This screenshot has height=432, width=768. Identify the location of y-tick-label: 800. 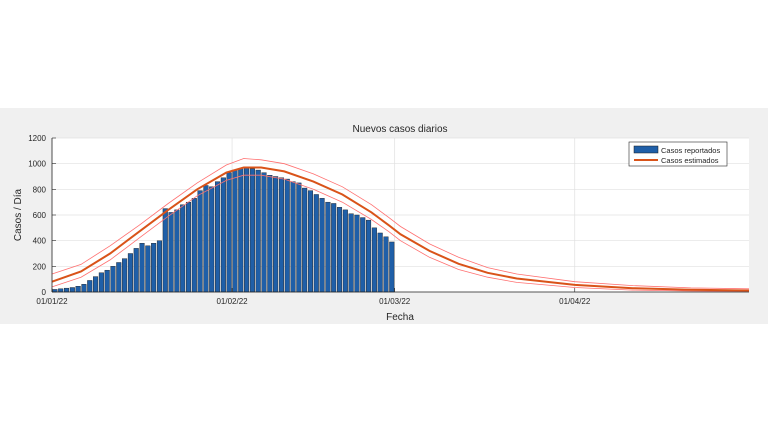
(40, 189).